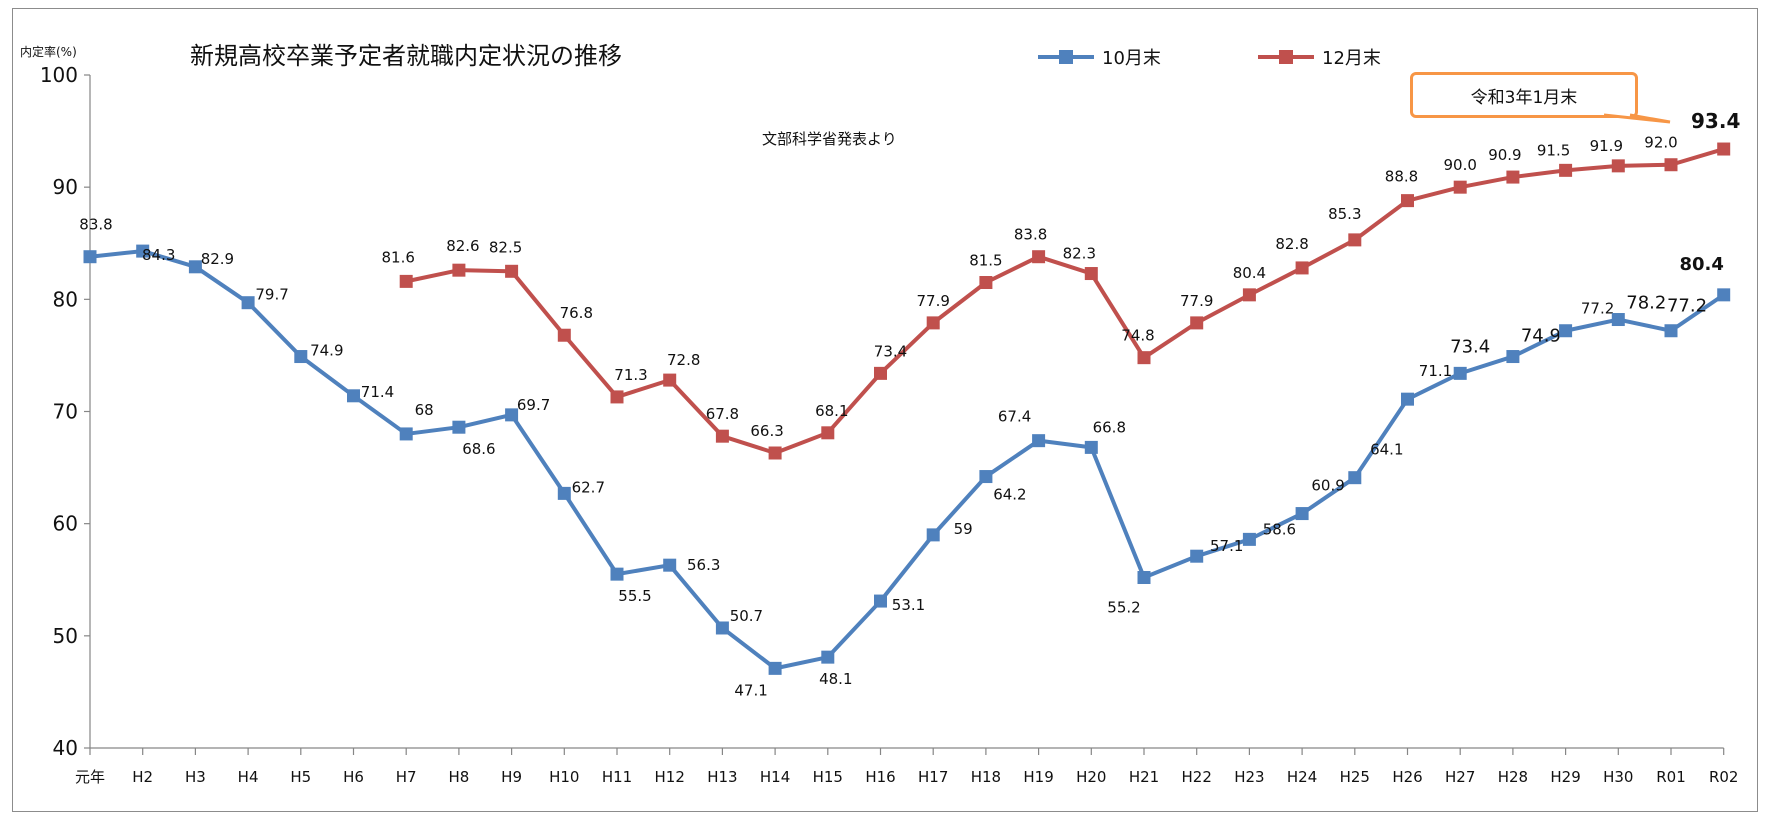  I want to click on data-label-0: 55.5, so click(634, 596).